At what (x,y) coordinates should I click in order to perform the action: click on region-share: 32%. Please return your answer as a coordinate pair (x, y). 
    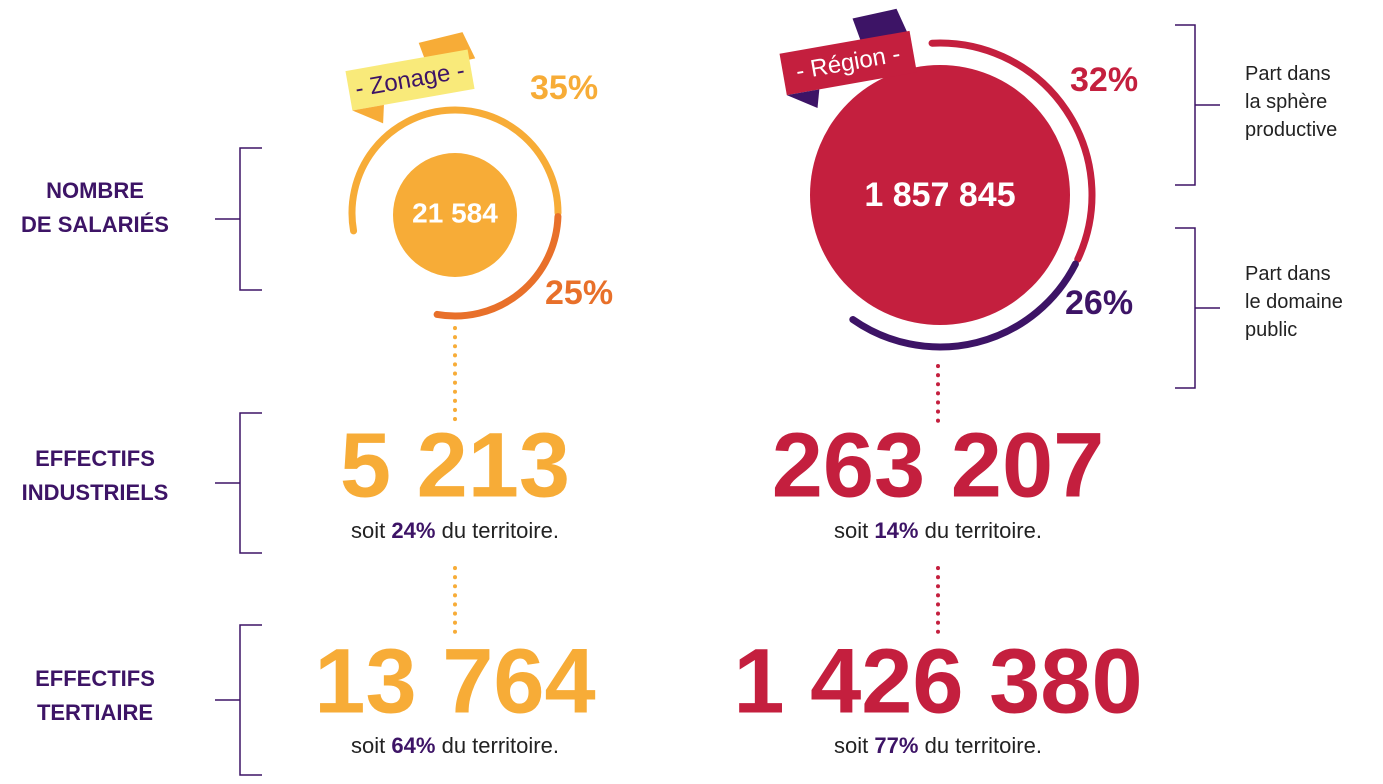
    Looking at the image, I should click on (1104, 80).